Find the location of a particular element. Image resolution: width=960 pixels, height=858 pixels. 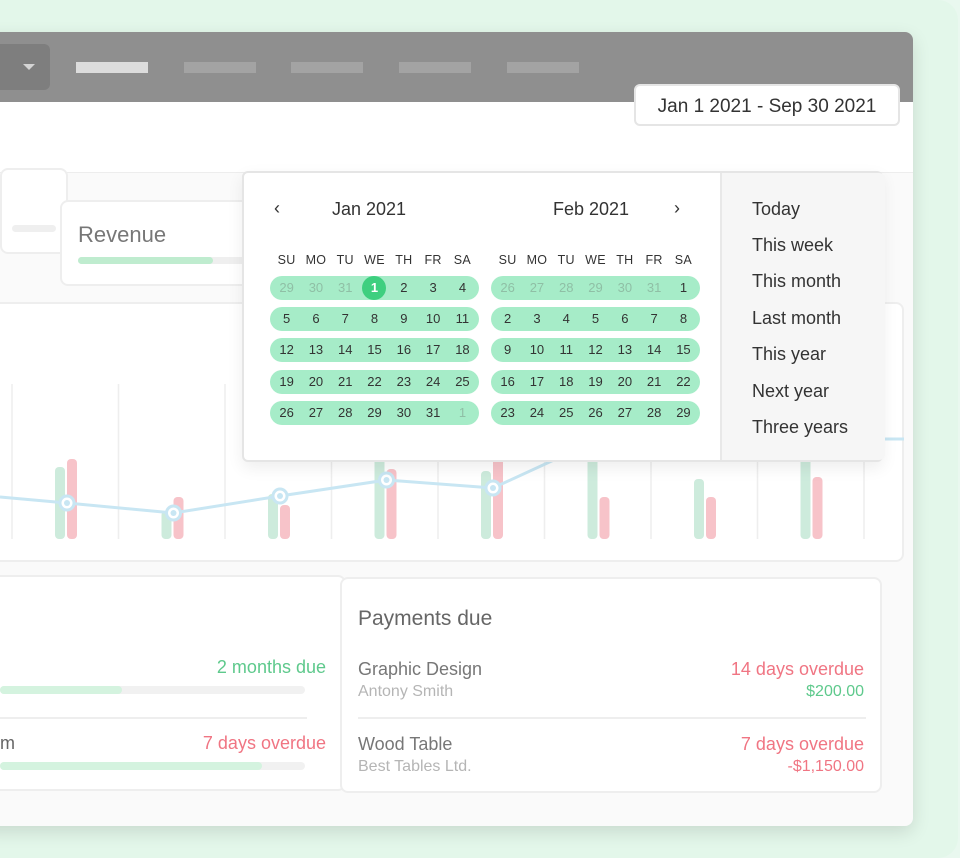

selected-day: 1 is located at coordinates (374, 288).